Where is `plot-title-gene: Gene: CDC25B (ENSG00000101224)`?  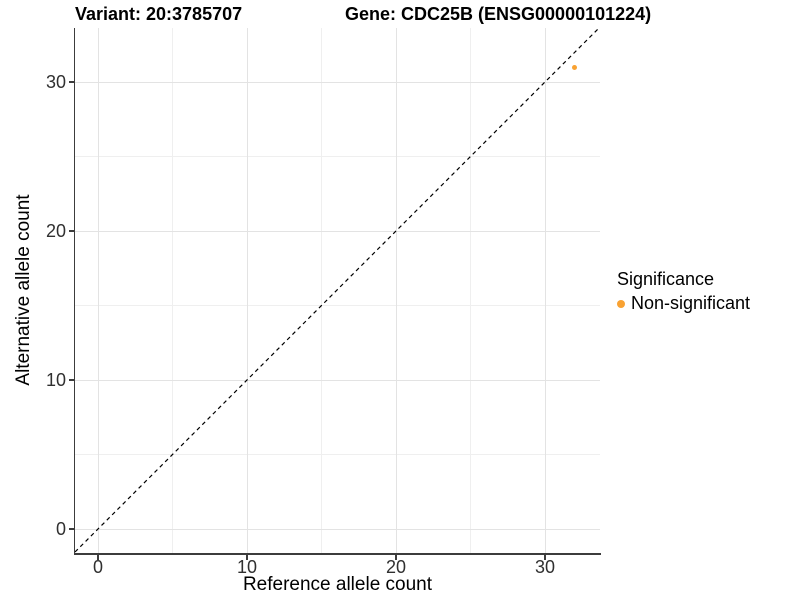
plot-title-gene: Gene: CDC25B (ENSG00000101224) is located at coordinates (498, 14).